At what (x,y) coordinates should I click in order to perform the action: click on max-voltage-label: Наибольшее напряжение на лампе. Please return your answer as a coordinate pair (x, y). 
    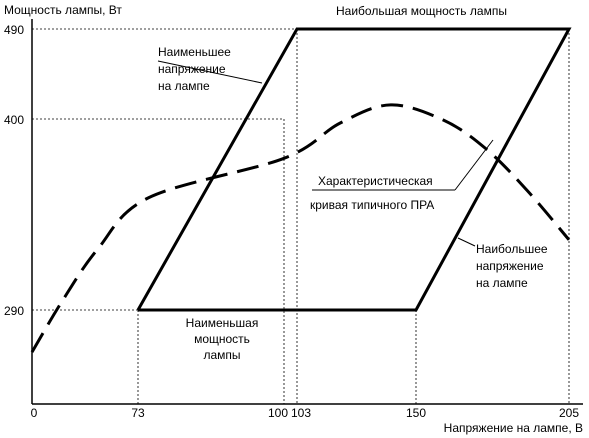
    Looking at the image, I should click on (502, 263).